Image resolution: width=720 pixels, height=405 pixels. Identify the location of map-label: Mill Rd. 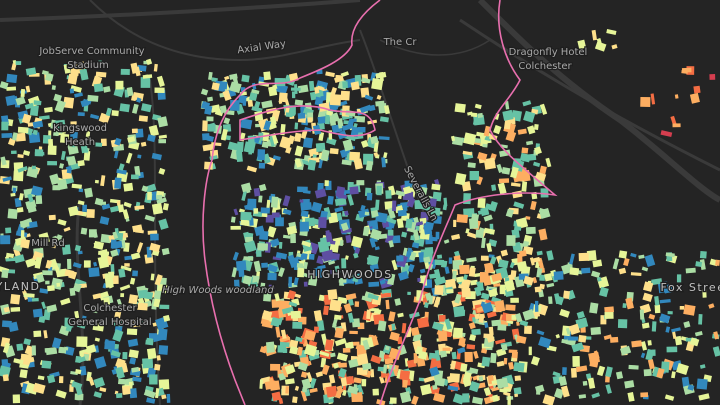
(47, 243).